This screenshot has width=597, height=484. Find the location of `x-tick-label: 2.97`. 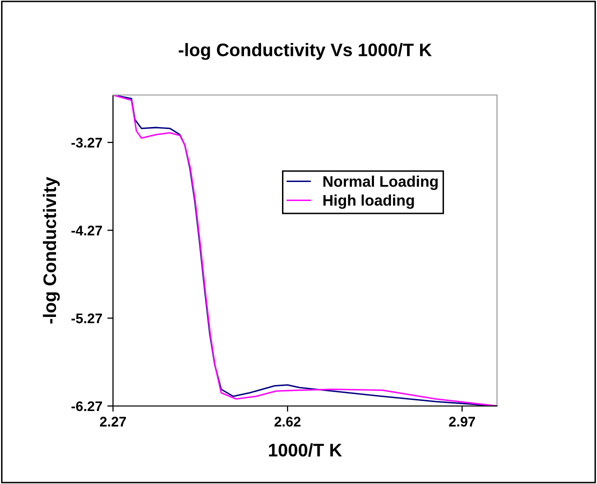

x-tick-label: 2.97 is located at coordinates (462, 421).